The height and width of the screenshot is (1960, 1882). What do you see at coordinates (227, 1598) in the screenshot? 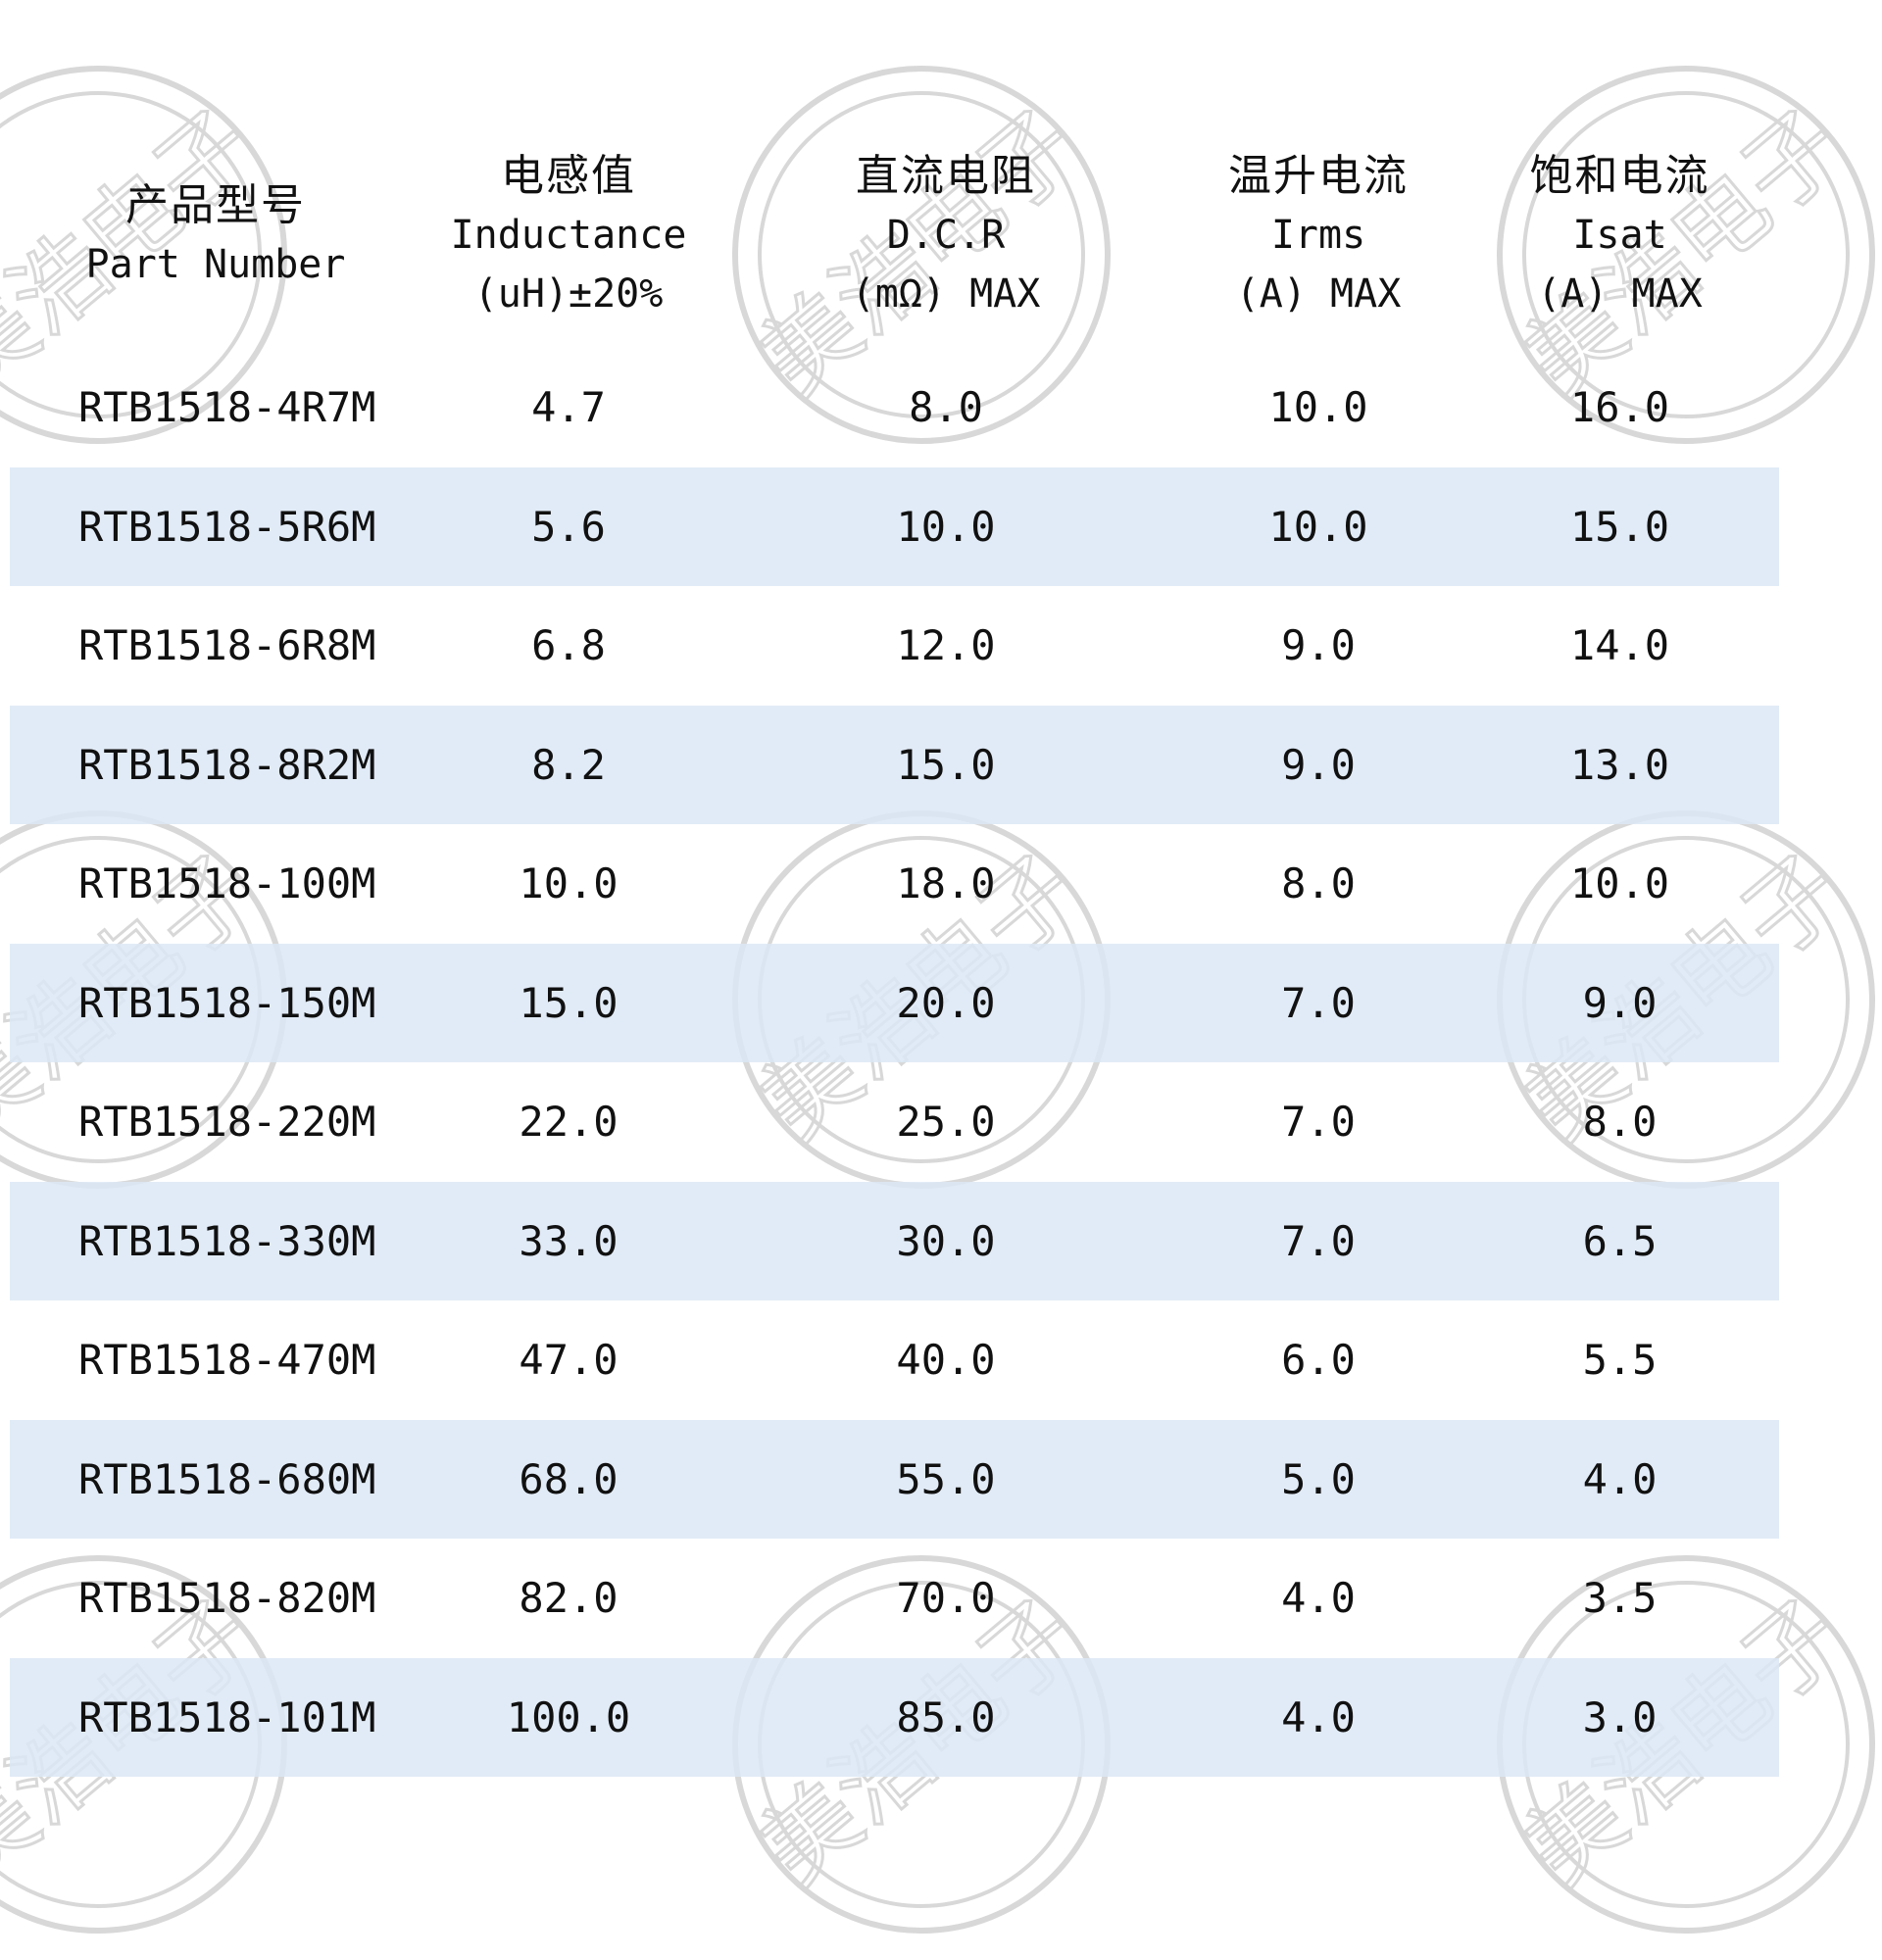
I see `cell-part-number: RTB1518-820M` at bounding box center [227, 1598].